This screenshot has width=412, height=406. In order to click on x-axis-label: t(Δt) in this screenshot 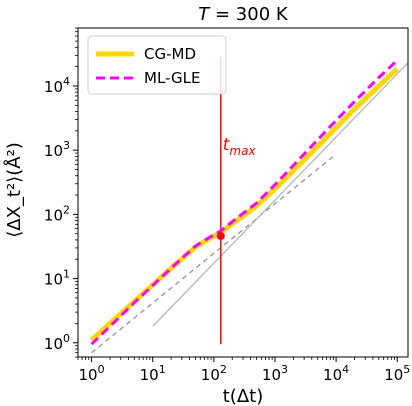, I will do `click(243, 396)`.